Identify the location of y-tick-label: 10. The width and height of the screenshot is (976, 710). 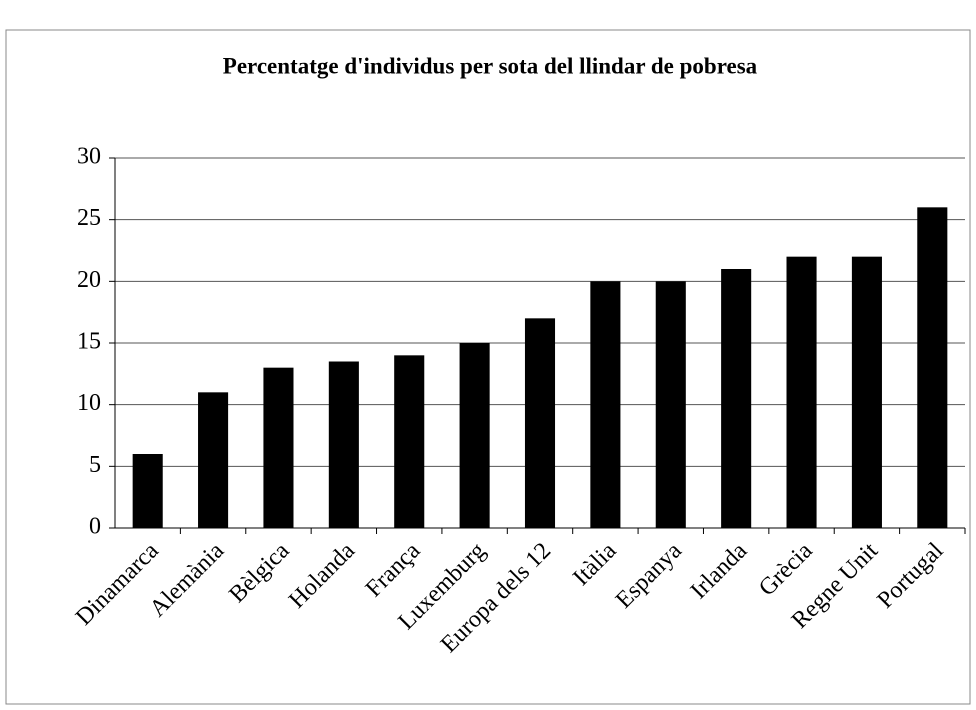
(89, 403).